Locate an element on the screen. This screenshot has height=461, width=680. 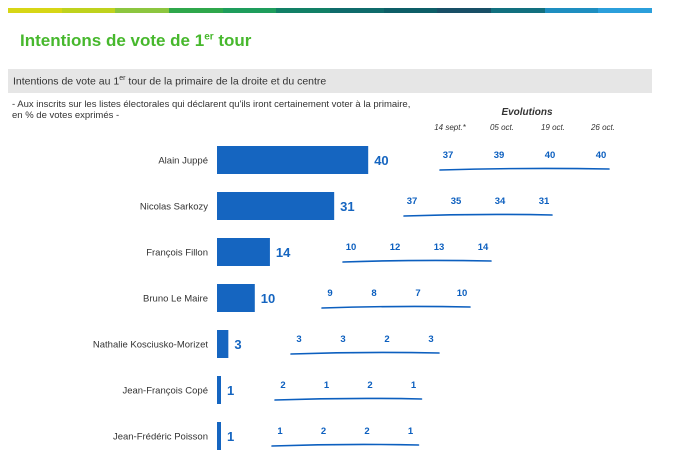
evolution-value: 35 is located at coordinates (456, 201).